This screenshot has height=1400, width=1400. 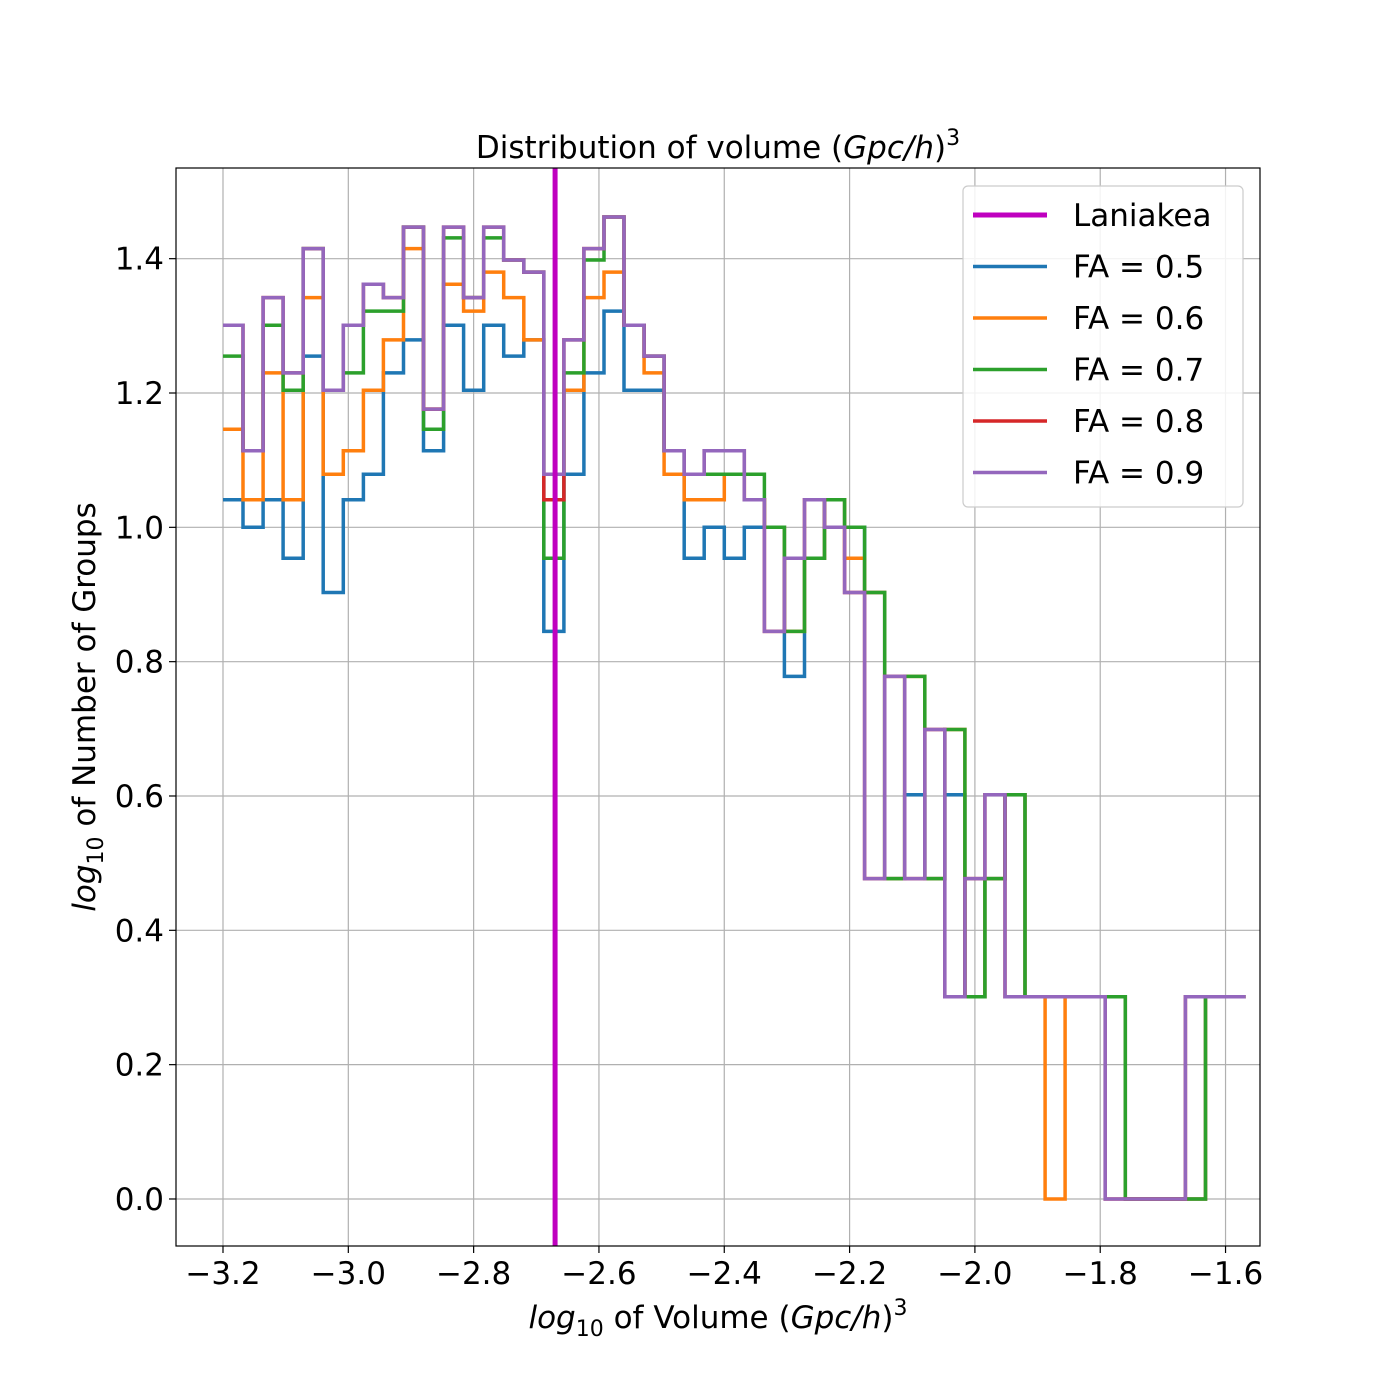 What do you see at coordinates (1138, 319) in the screenshot?
I see `legend-entry: FA = 0.6` at bounding box center [1138, 319].